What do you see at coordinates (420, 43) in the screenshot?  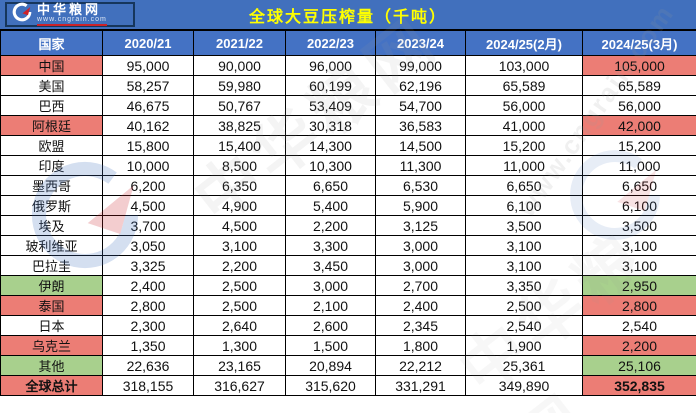 I see `col-header-2023-24: 2023/24` at bounding box center [420, 43].